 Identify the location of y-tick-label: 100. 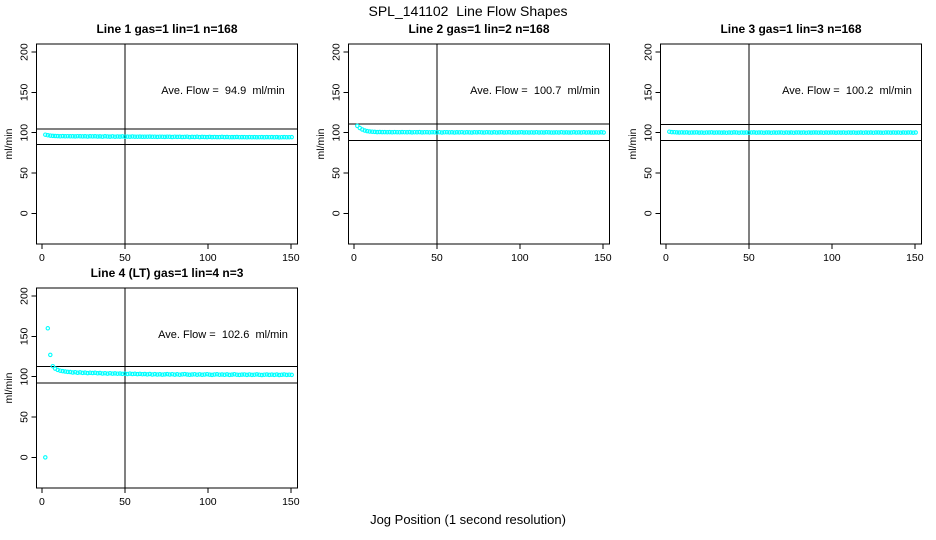
(337, 133).